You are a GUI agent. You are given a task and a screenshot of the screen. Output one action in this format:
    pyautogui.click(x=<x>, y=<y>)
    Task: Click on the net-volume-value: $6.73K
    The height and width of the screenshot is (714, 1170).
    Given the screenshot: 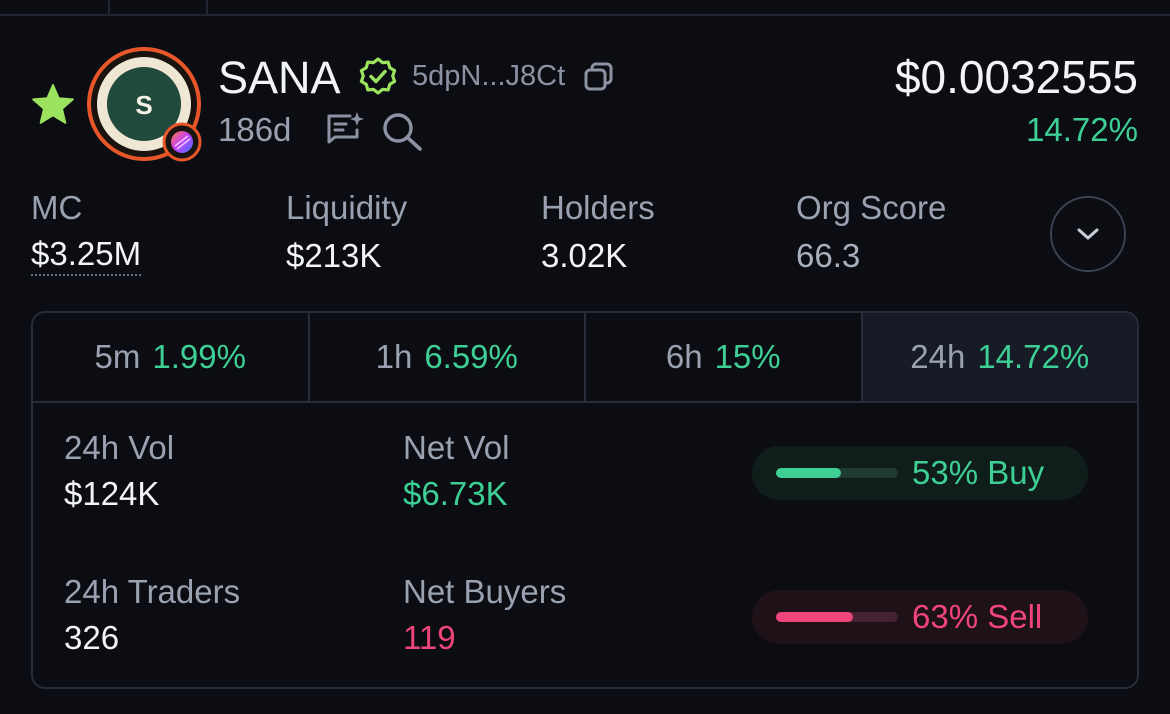 What is the action you would take?
    pyautogui.click(x=455, y=493)
    